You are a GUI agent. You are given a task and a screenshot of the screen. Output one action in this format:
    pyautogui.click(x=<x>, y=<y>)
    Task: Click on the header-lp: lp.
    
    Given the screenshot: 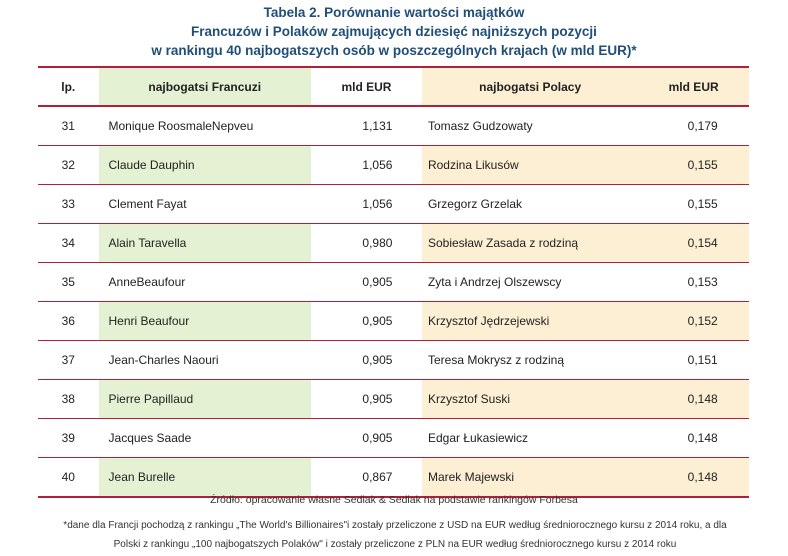 What is the action you would take?
    pyautogui.click(x=68, y=86)
    